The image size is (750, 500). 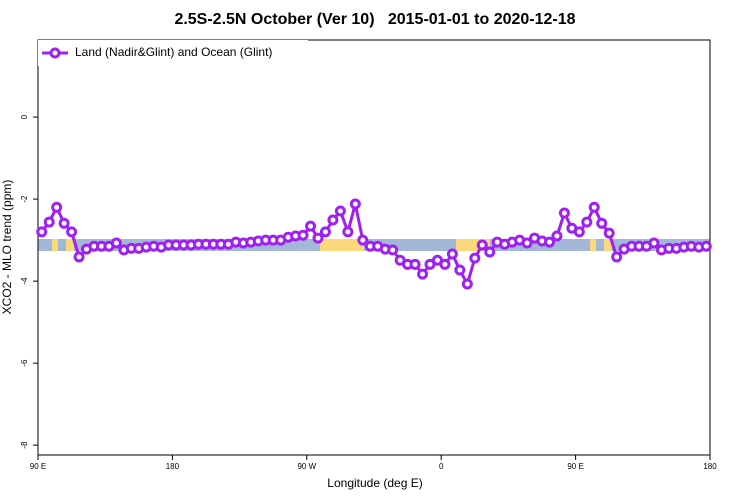 What do you see at coordinates (24, 281) in the screenshot?
I see `y-tick-label: -4` at bounding box center [24, 281].